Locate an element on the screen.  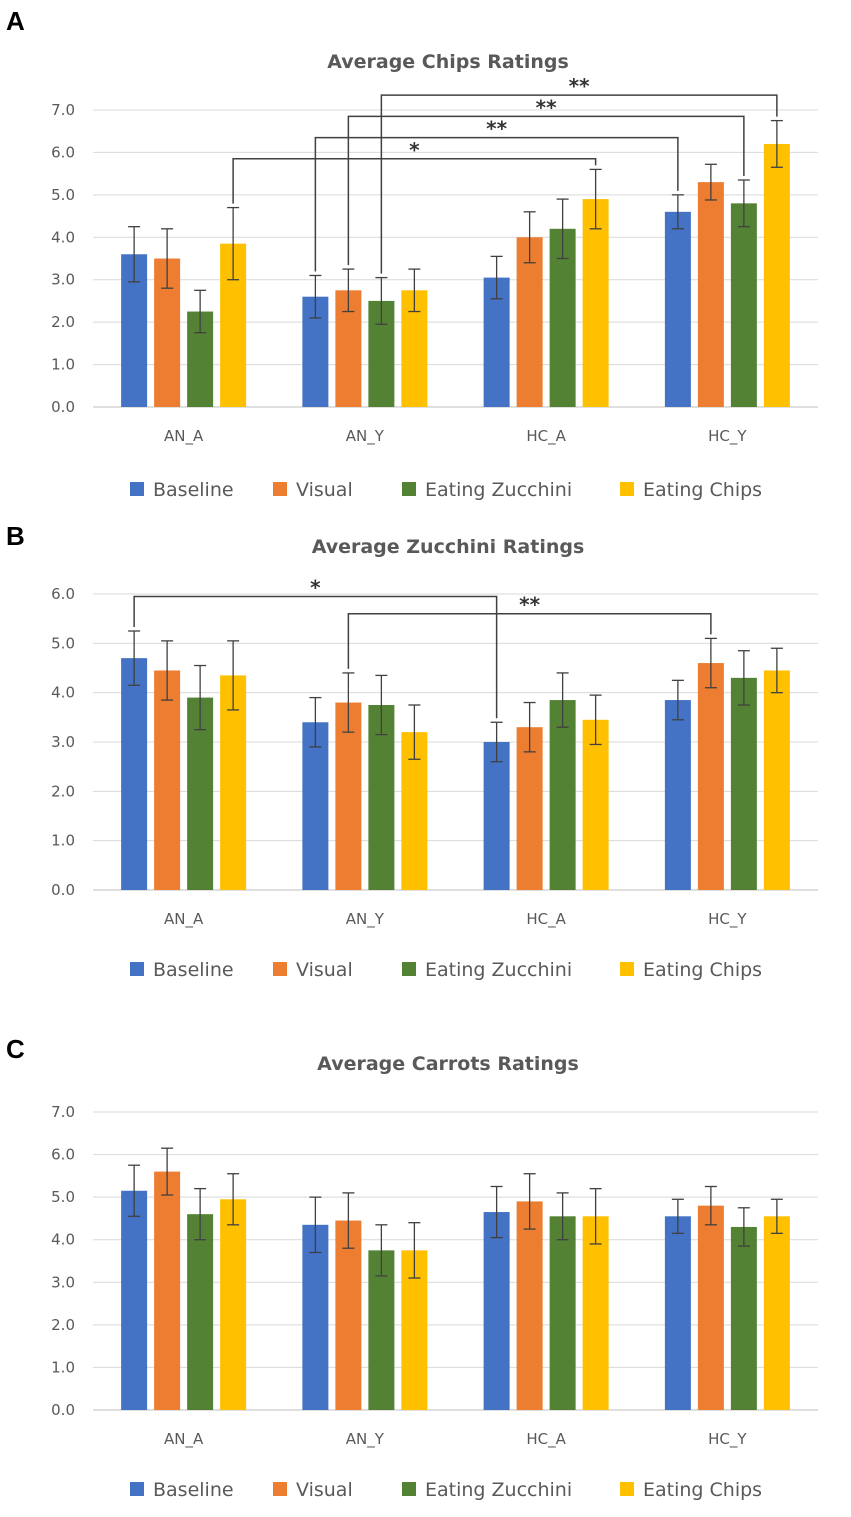
bar-baseline-an_y is located at coordinates (315, 1317).